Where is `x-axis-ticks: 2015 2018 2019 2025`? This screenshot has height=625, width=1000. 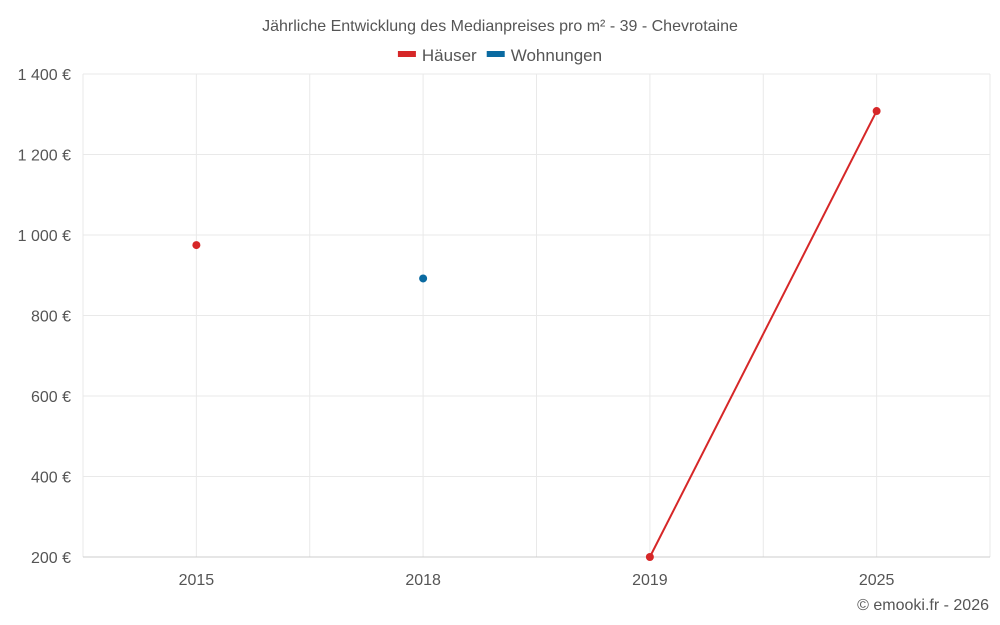 x-axis-ticks: 2015 2018 2019 2025 is located at coordinates (537, 580).